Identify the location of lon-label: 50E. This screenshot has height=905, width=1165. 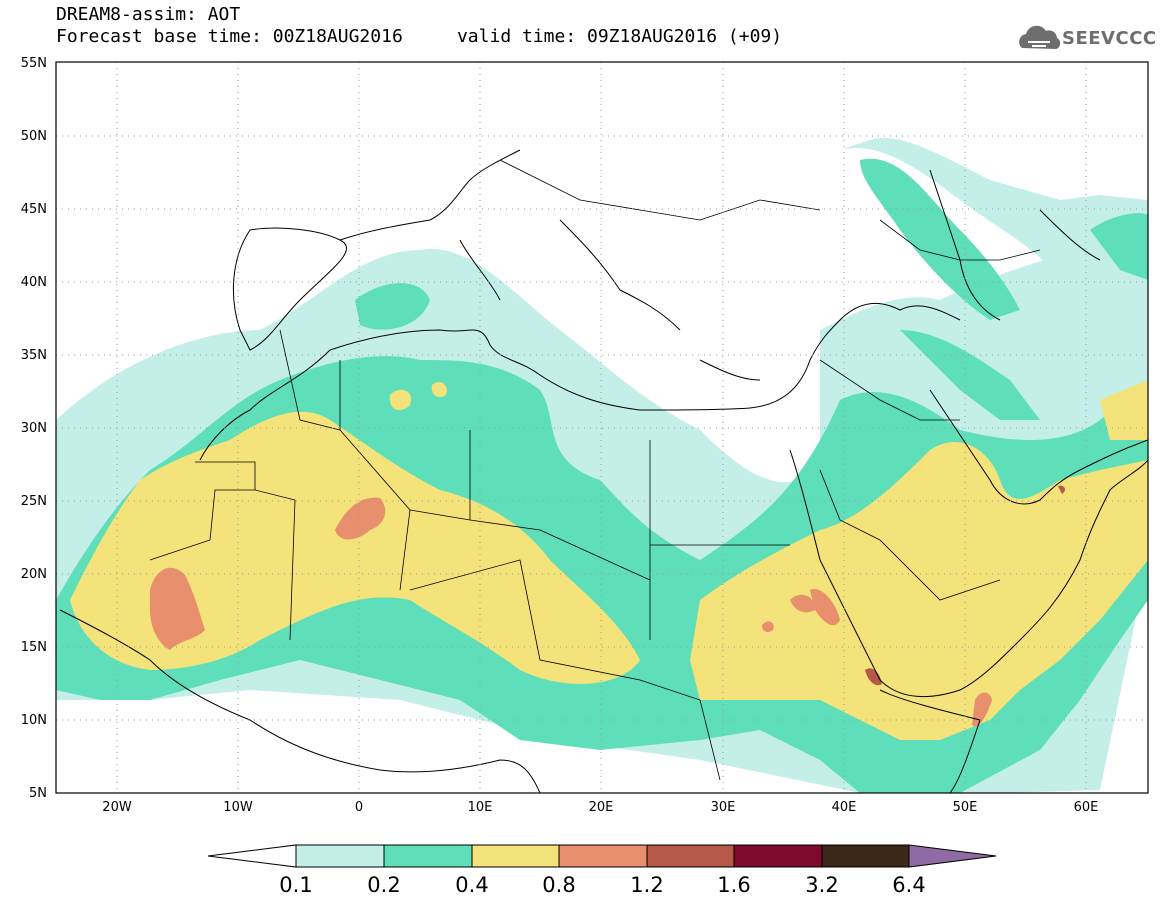
(965, 807).